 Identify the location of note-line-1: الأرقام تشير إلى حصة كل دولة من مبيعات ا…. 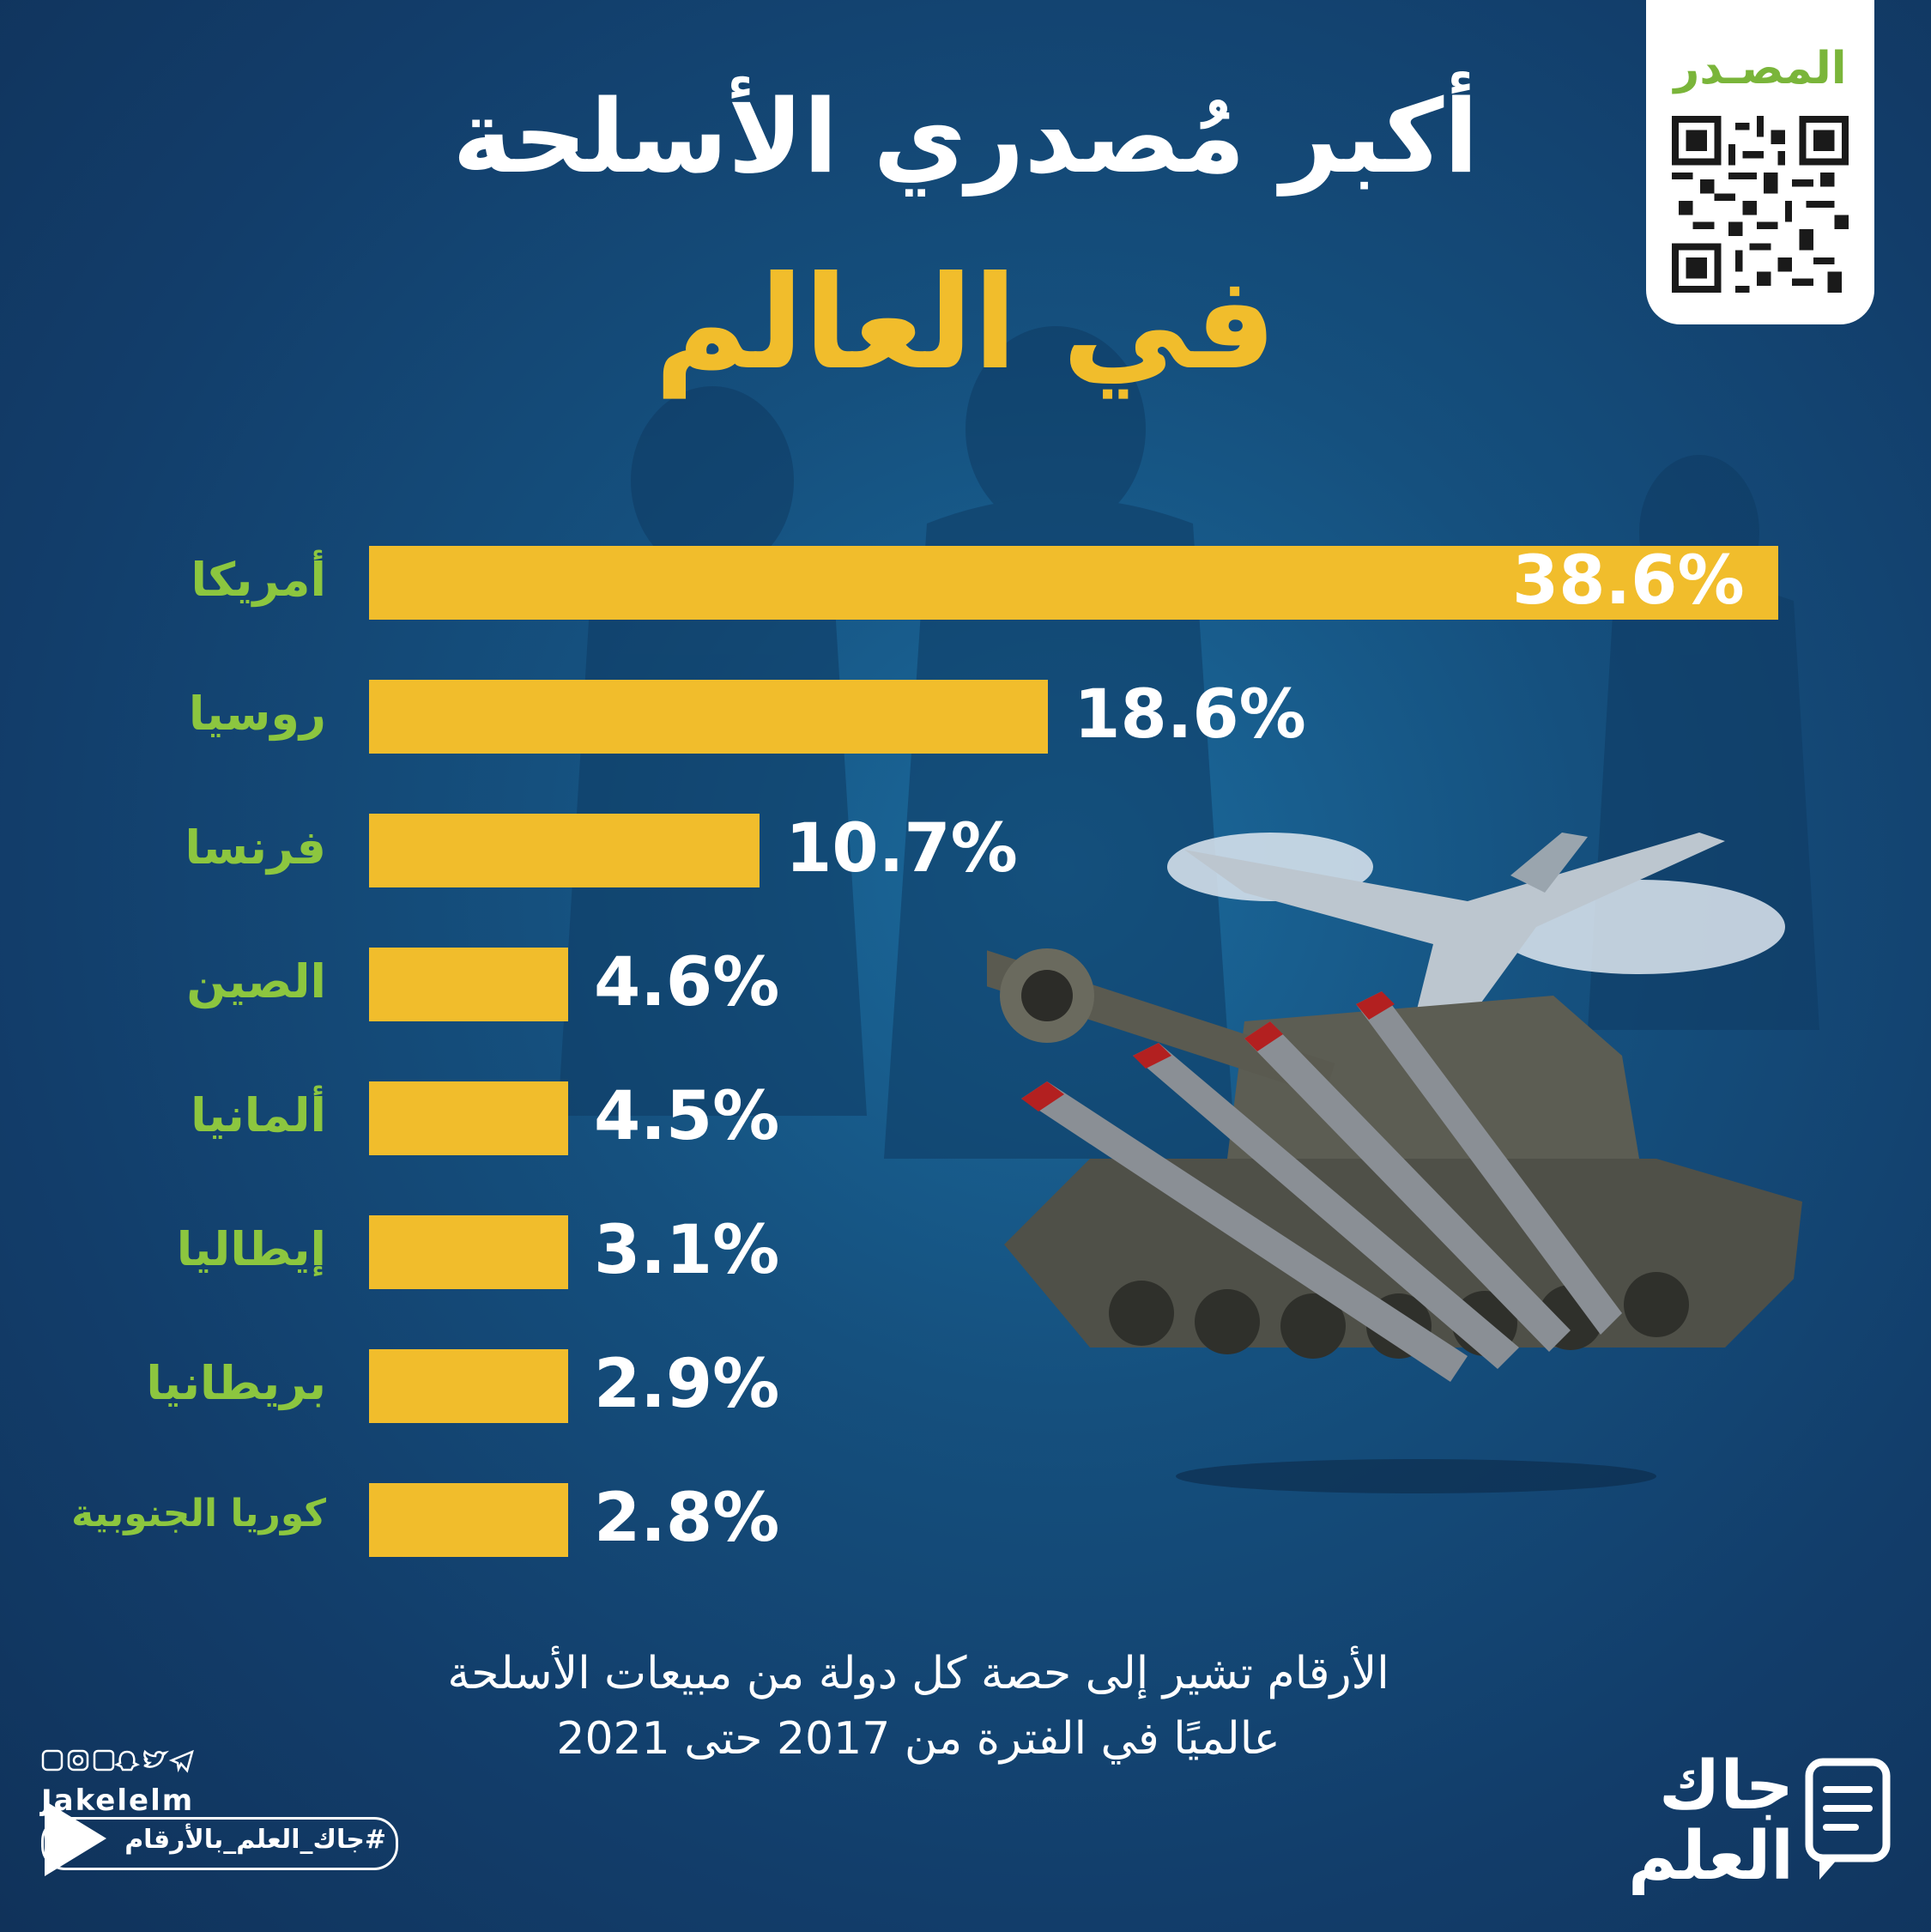
(918, 1674).